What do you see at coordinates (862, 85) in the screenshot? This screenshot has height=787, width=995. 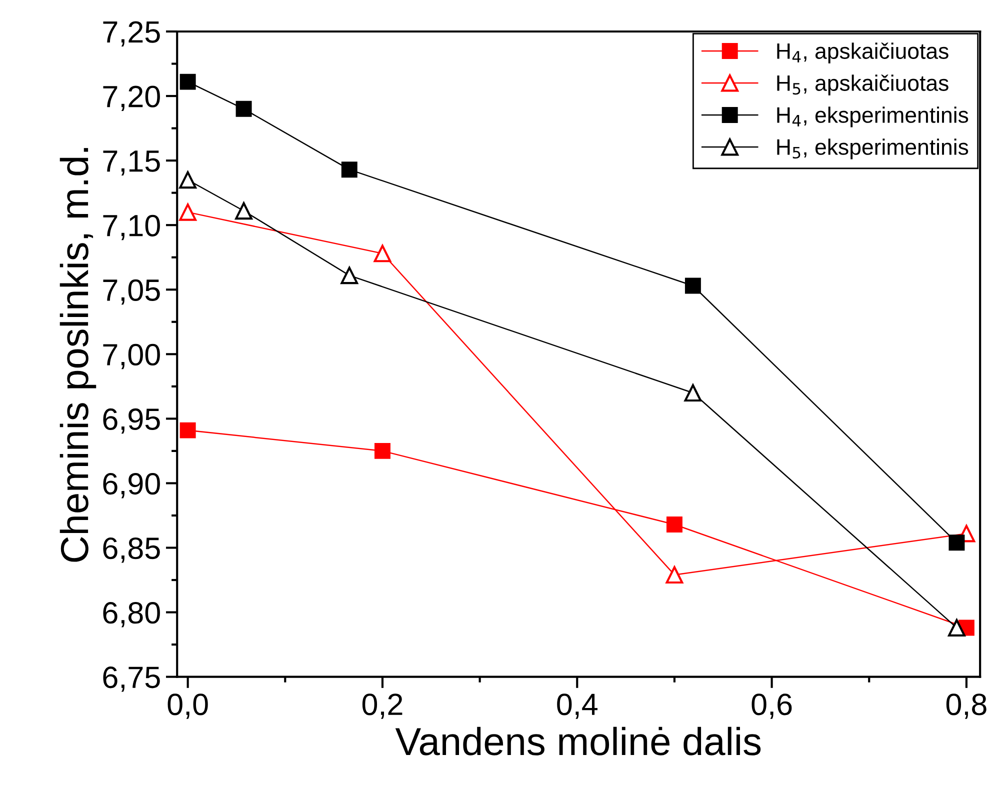 I see `legend-label: H$_{5}$, apskaičiuotas` at bounding box center [862, 85].